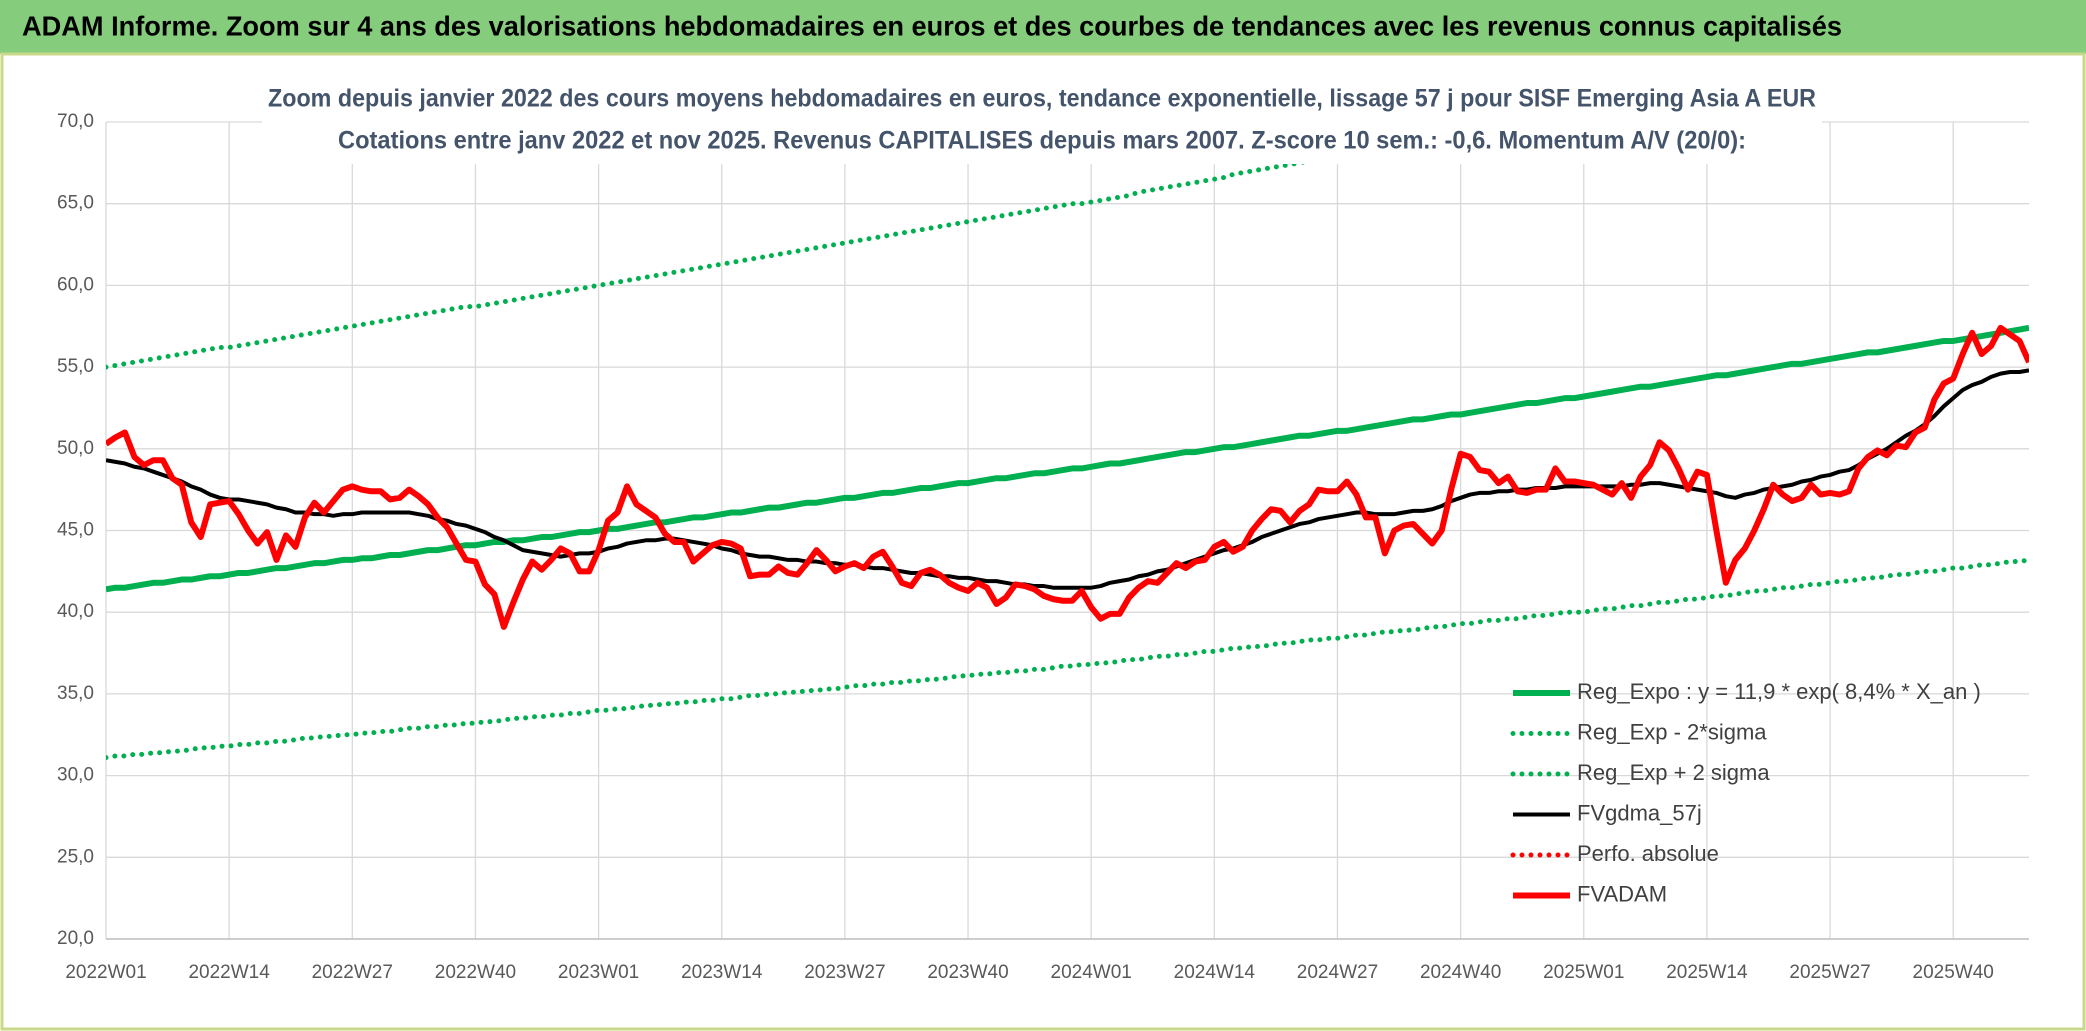 This screenshot has width=2086, height=1031. I want to click on legend-label: Reg_Exp - 2*sigma, so click(1672, 731).